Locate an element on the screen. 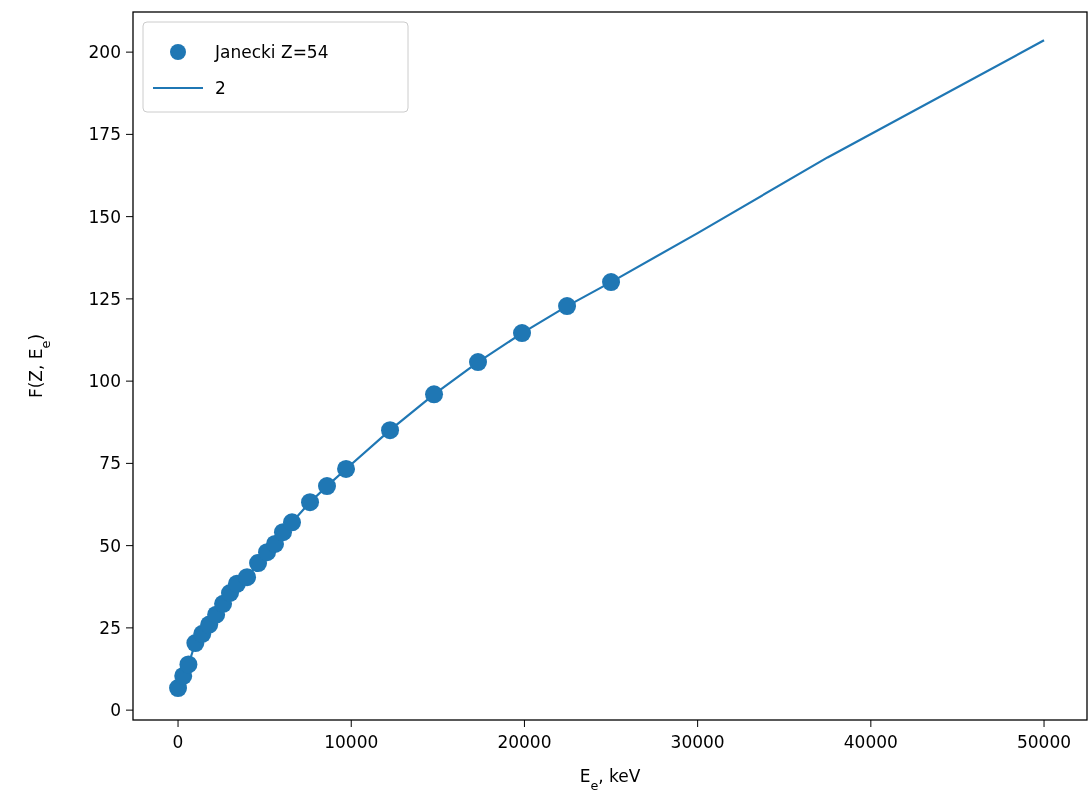 This screenshot has height=809, width=1089. x-tick-label: 0 is located at coordinates (178, 742).